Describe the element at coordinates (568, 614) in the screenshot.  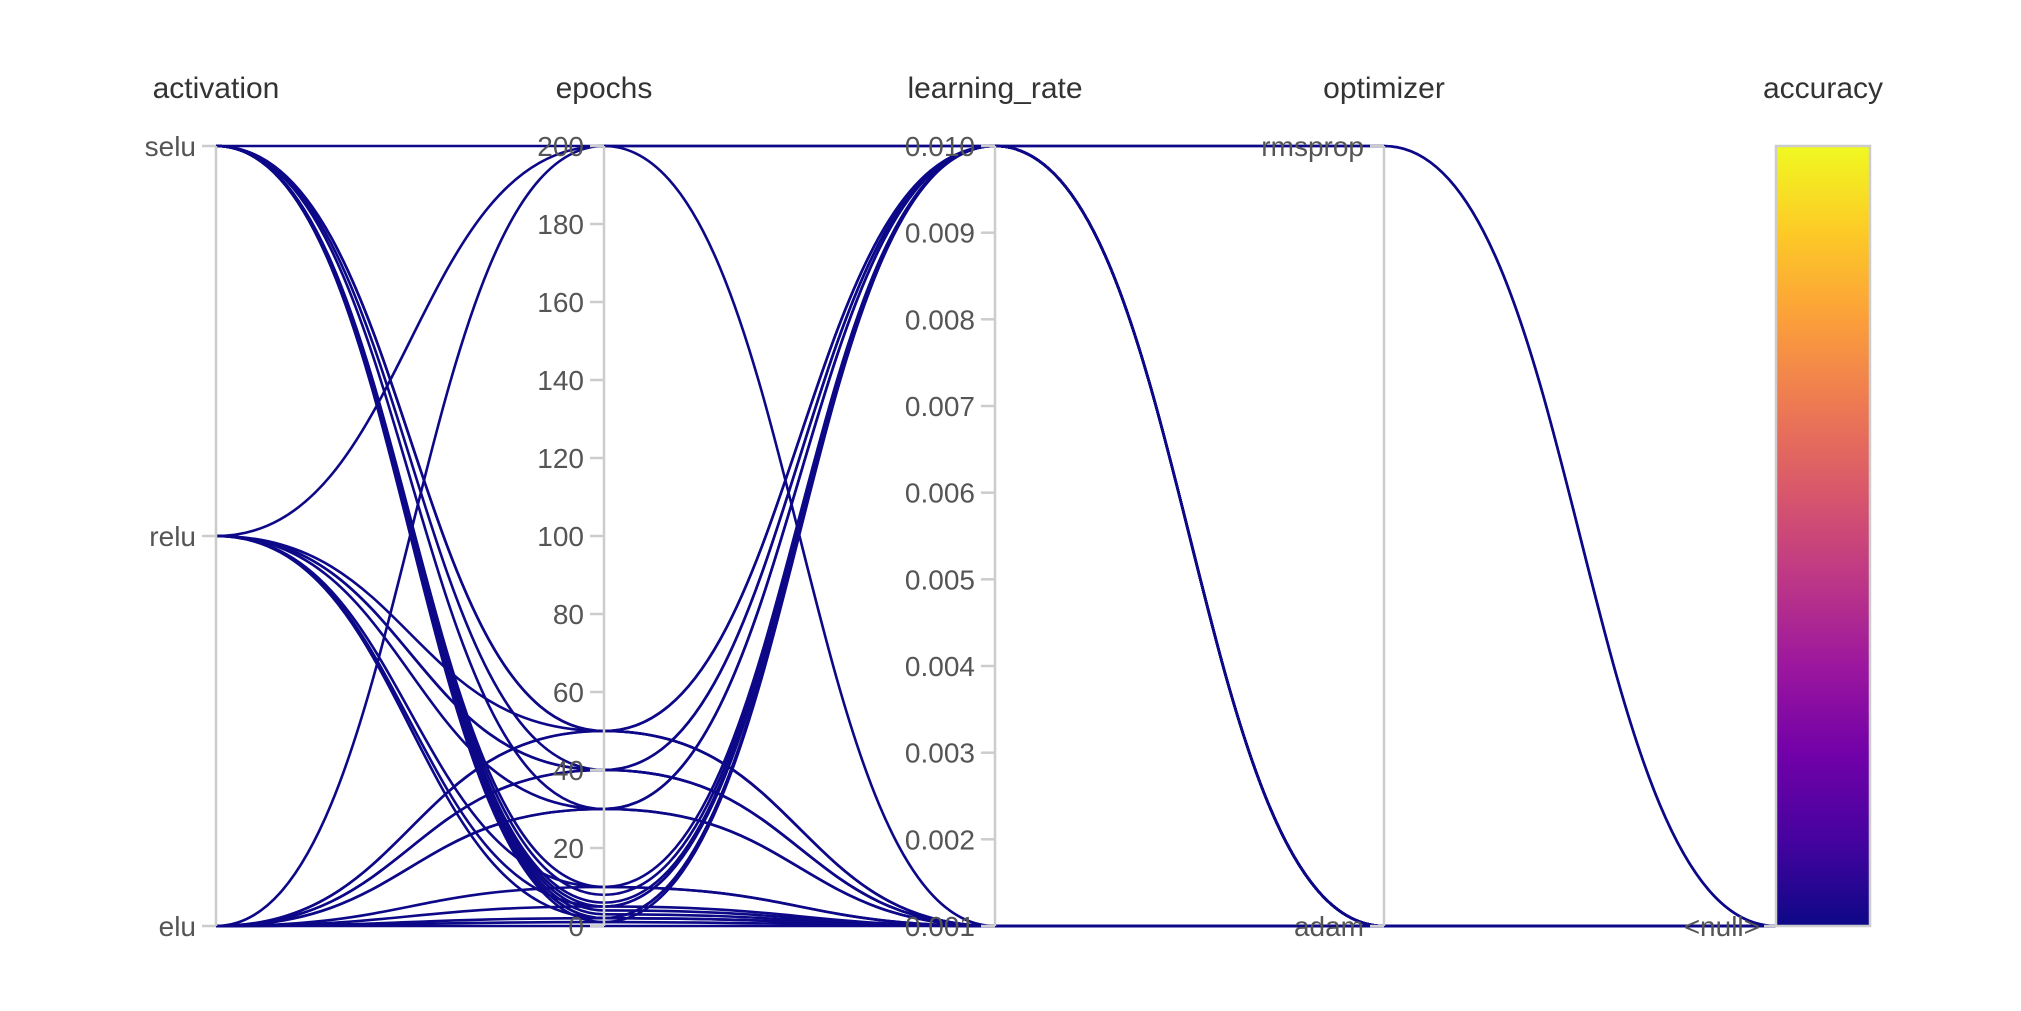
I see `tick-label: 80` at that location.